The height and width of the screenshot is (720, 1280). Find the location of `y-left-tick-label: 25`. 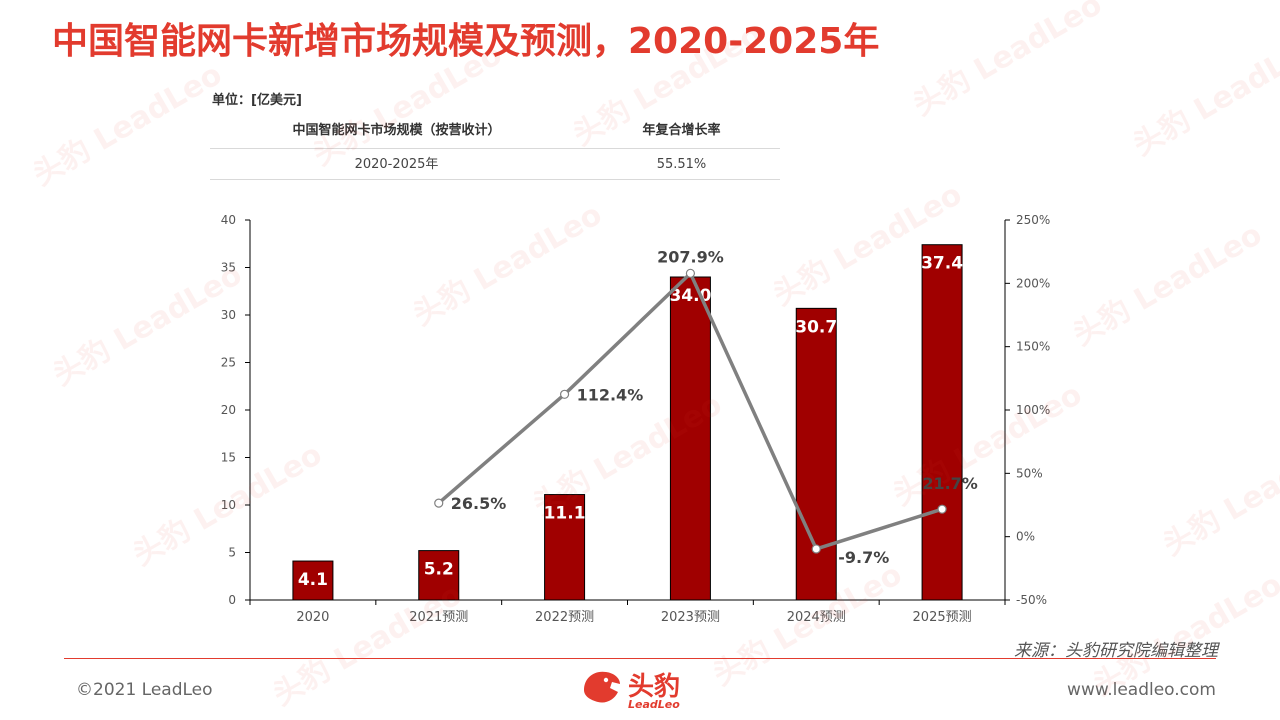

y-left-tick-label: 25 is located at coordinates (228, 363).